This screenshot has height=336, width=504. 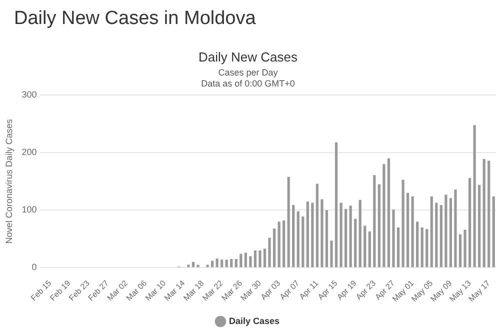 What do you see at coordinates (248, 72) in the screenshot?
I see `text: Cases per Day` at bounding box center [248, 72].